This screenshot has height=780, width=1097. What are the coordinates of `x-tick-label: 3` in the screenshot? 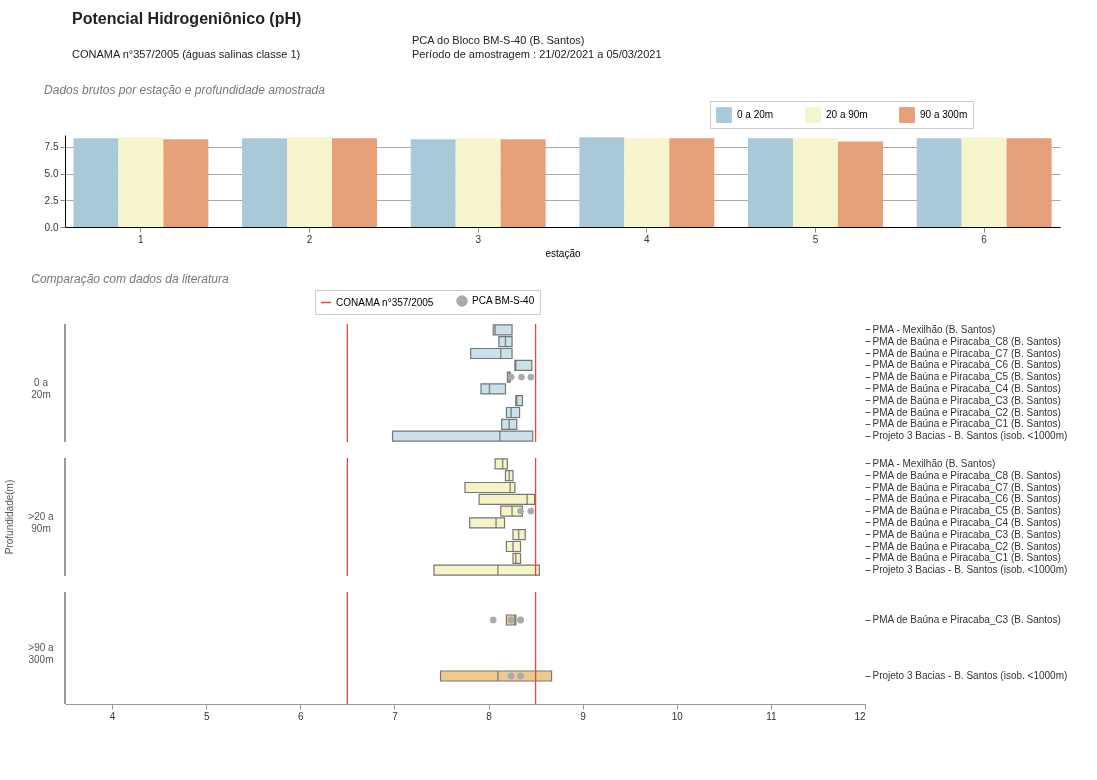 It's located at (478, 239).